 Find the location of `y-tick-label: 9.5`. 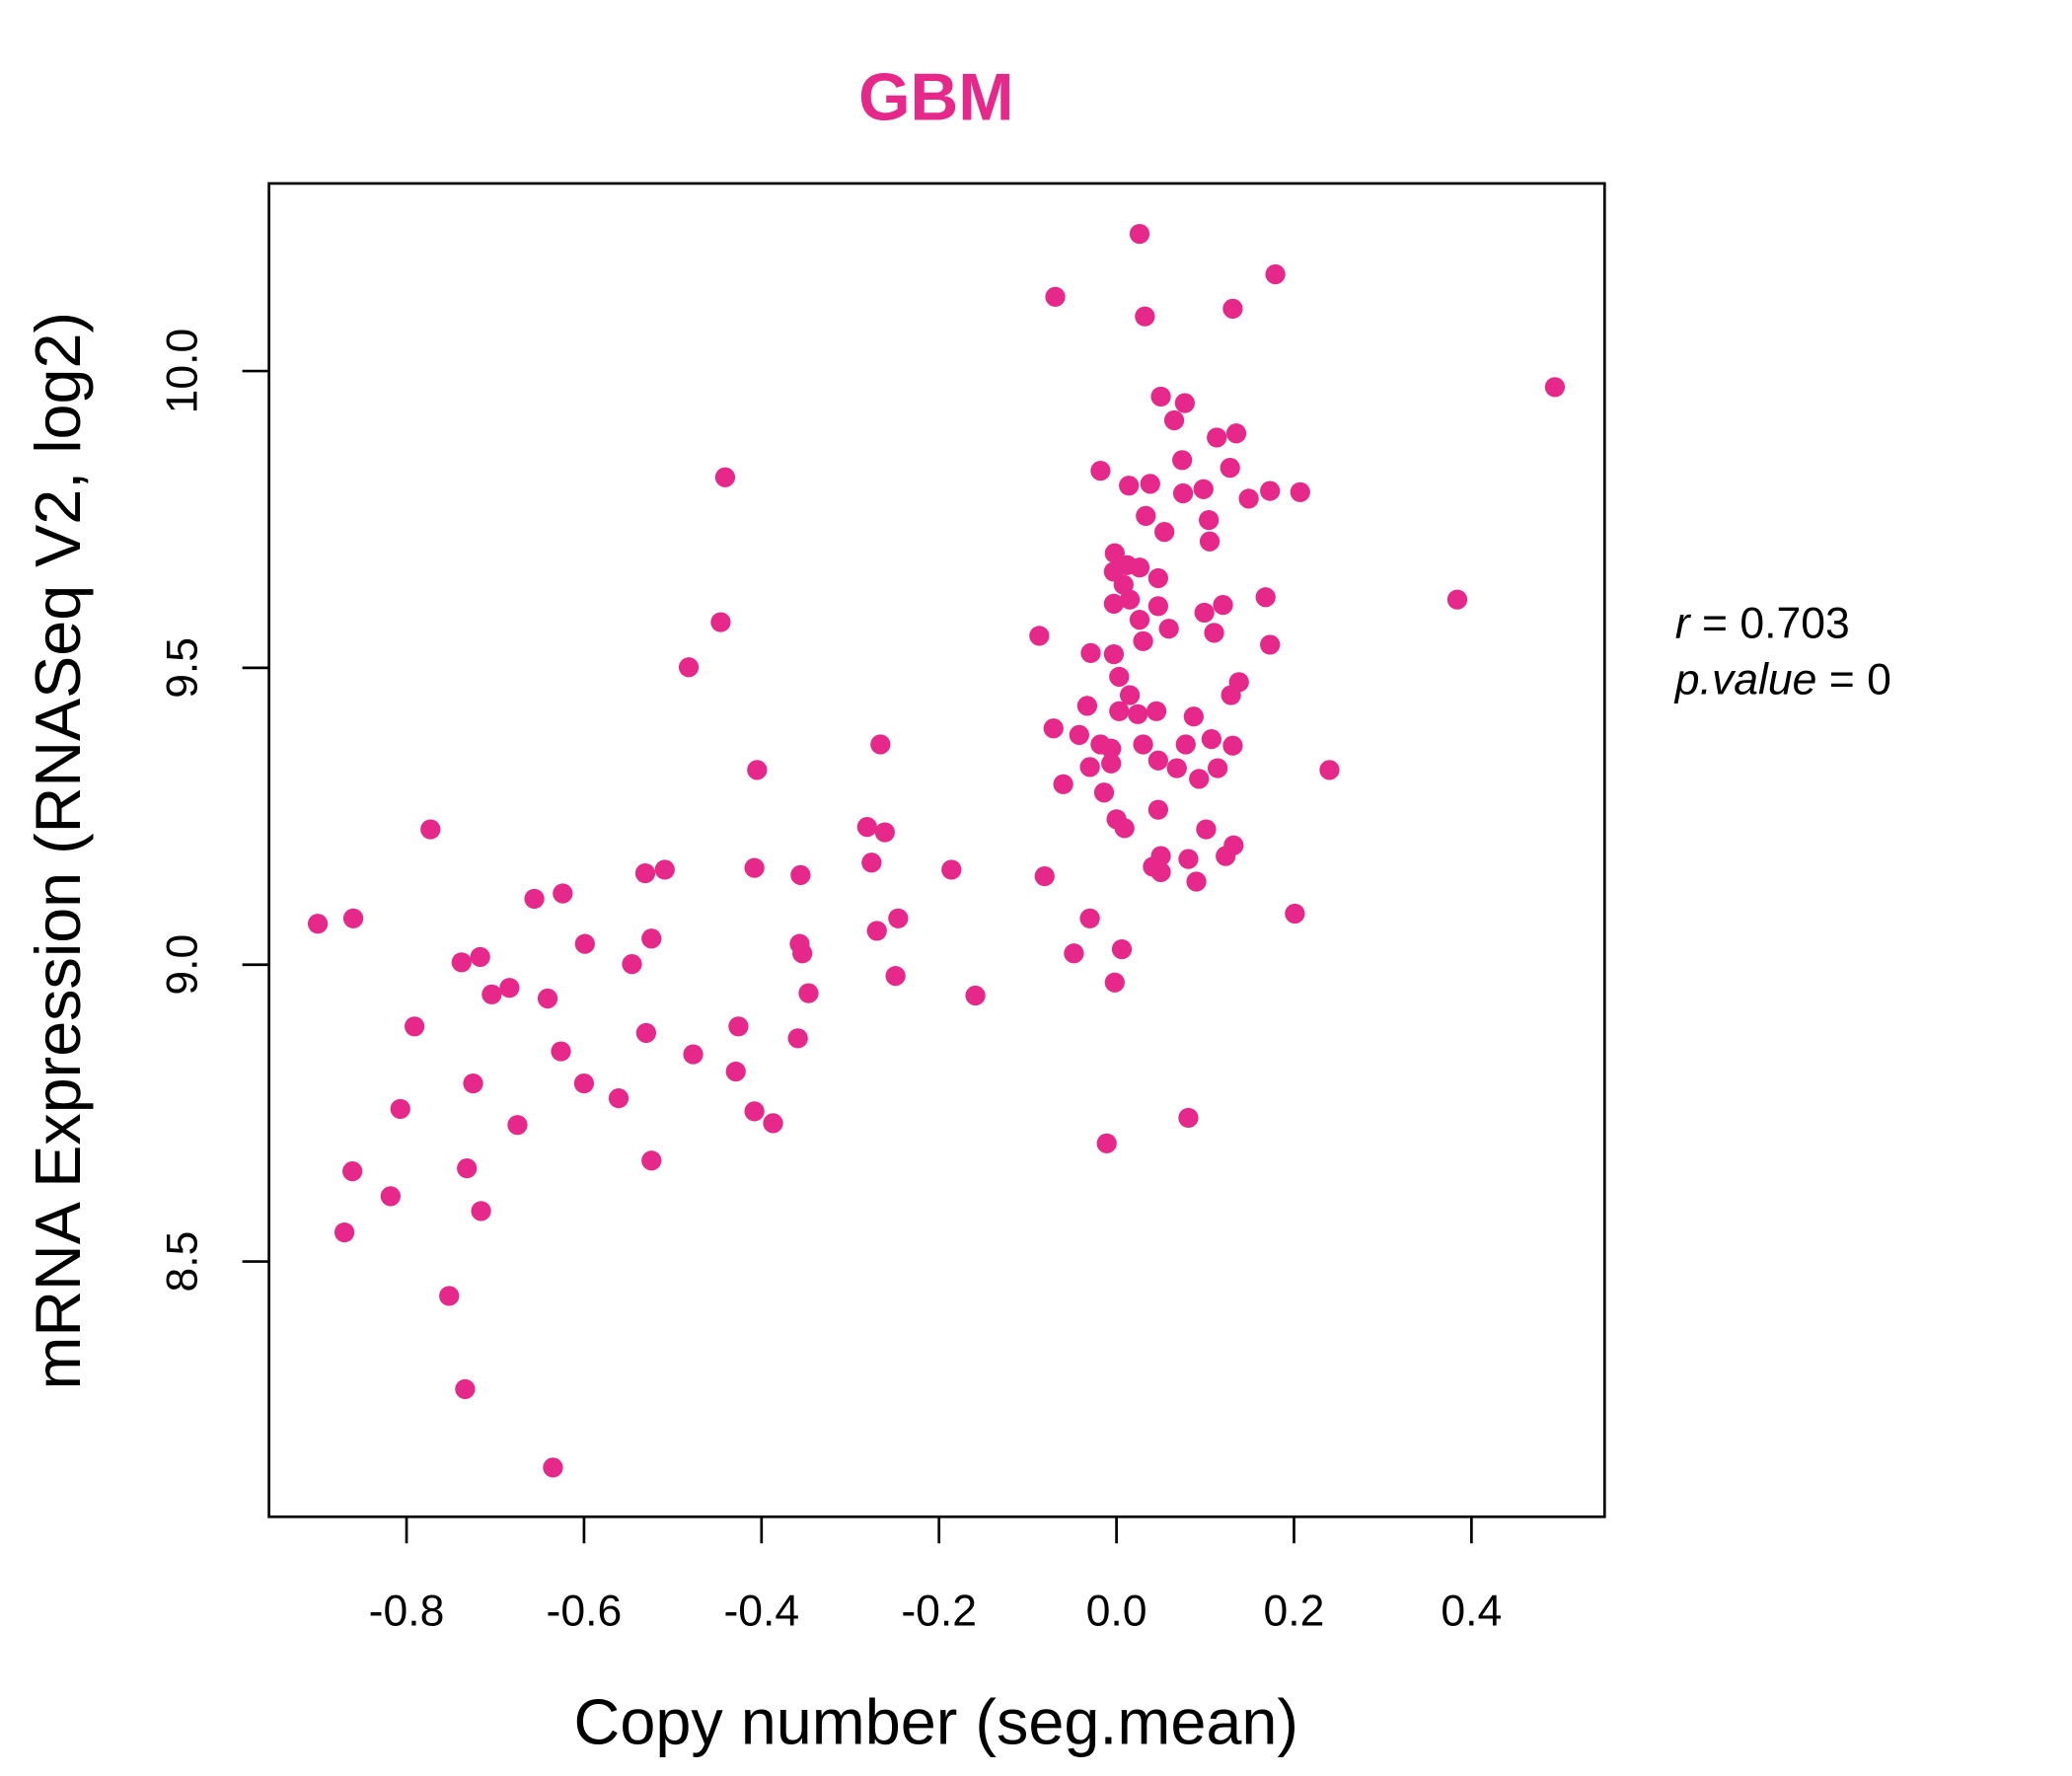

y-tick-label: 9.5 is located at coordinates (183, 668).